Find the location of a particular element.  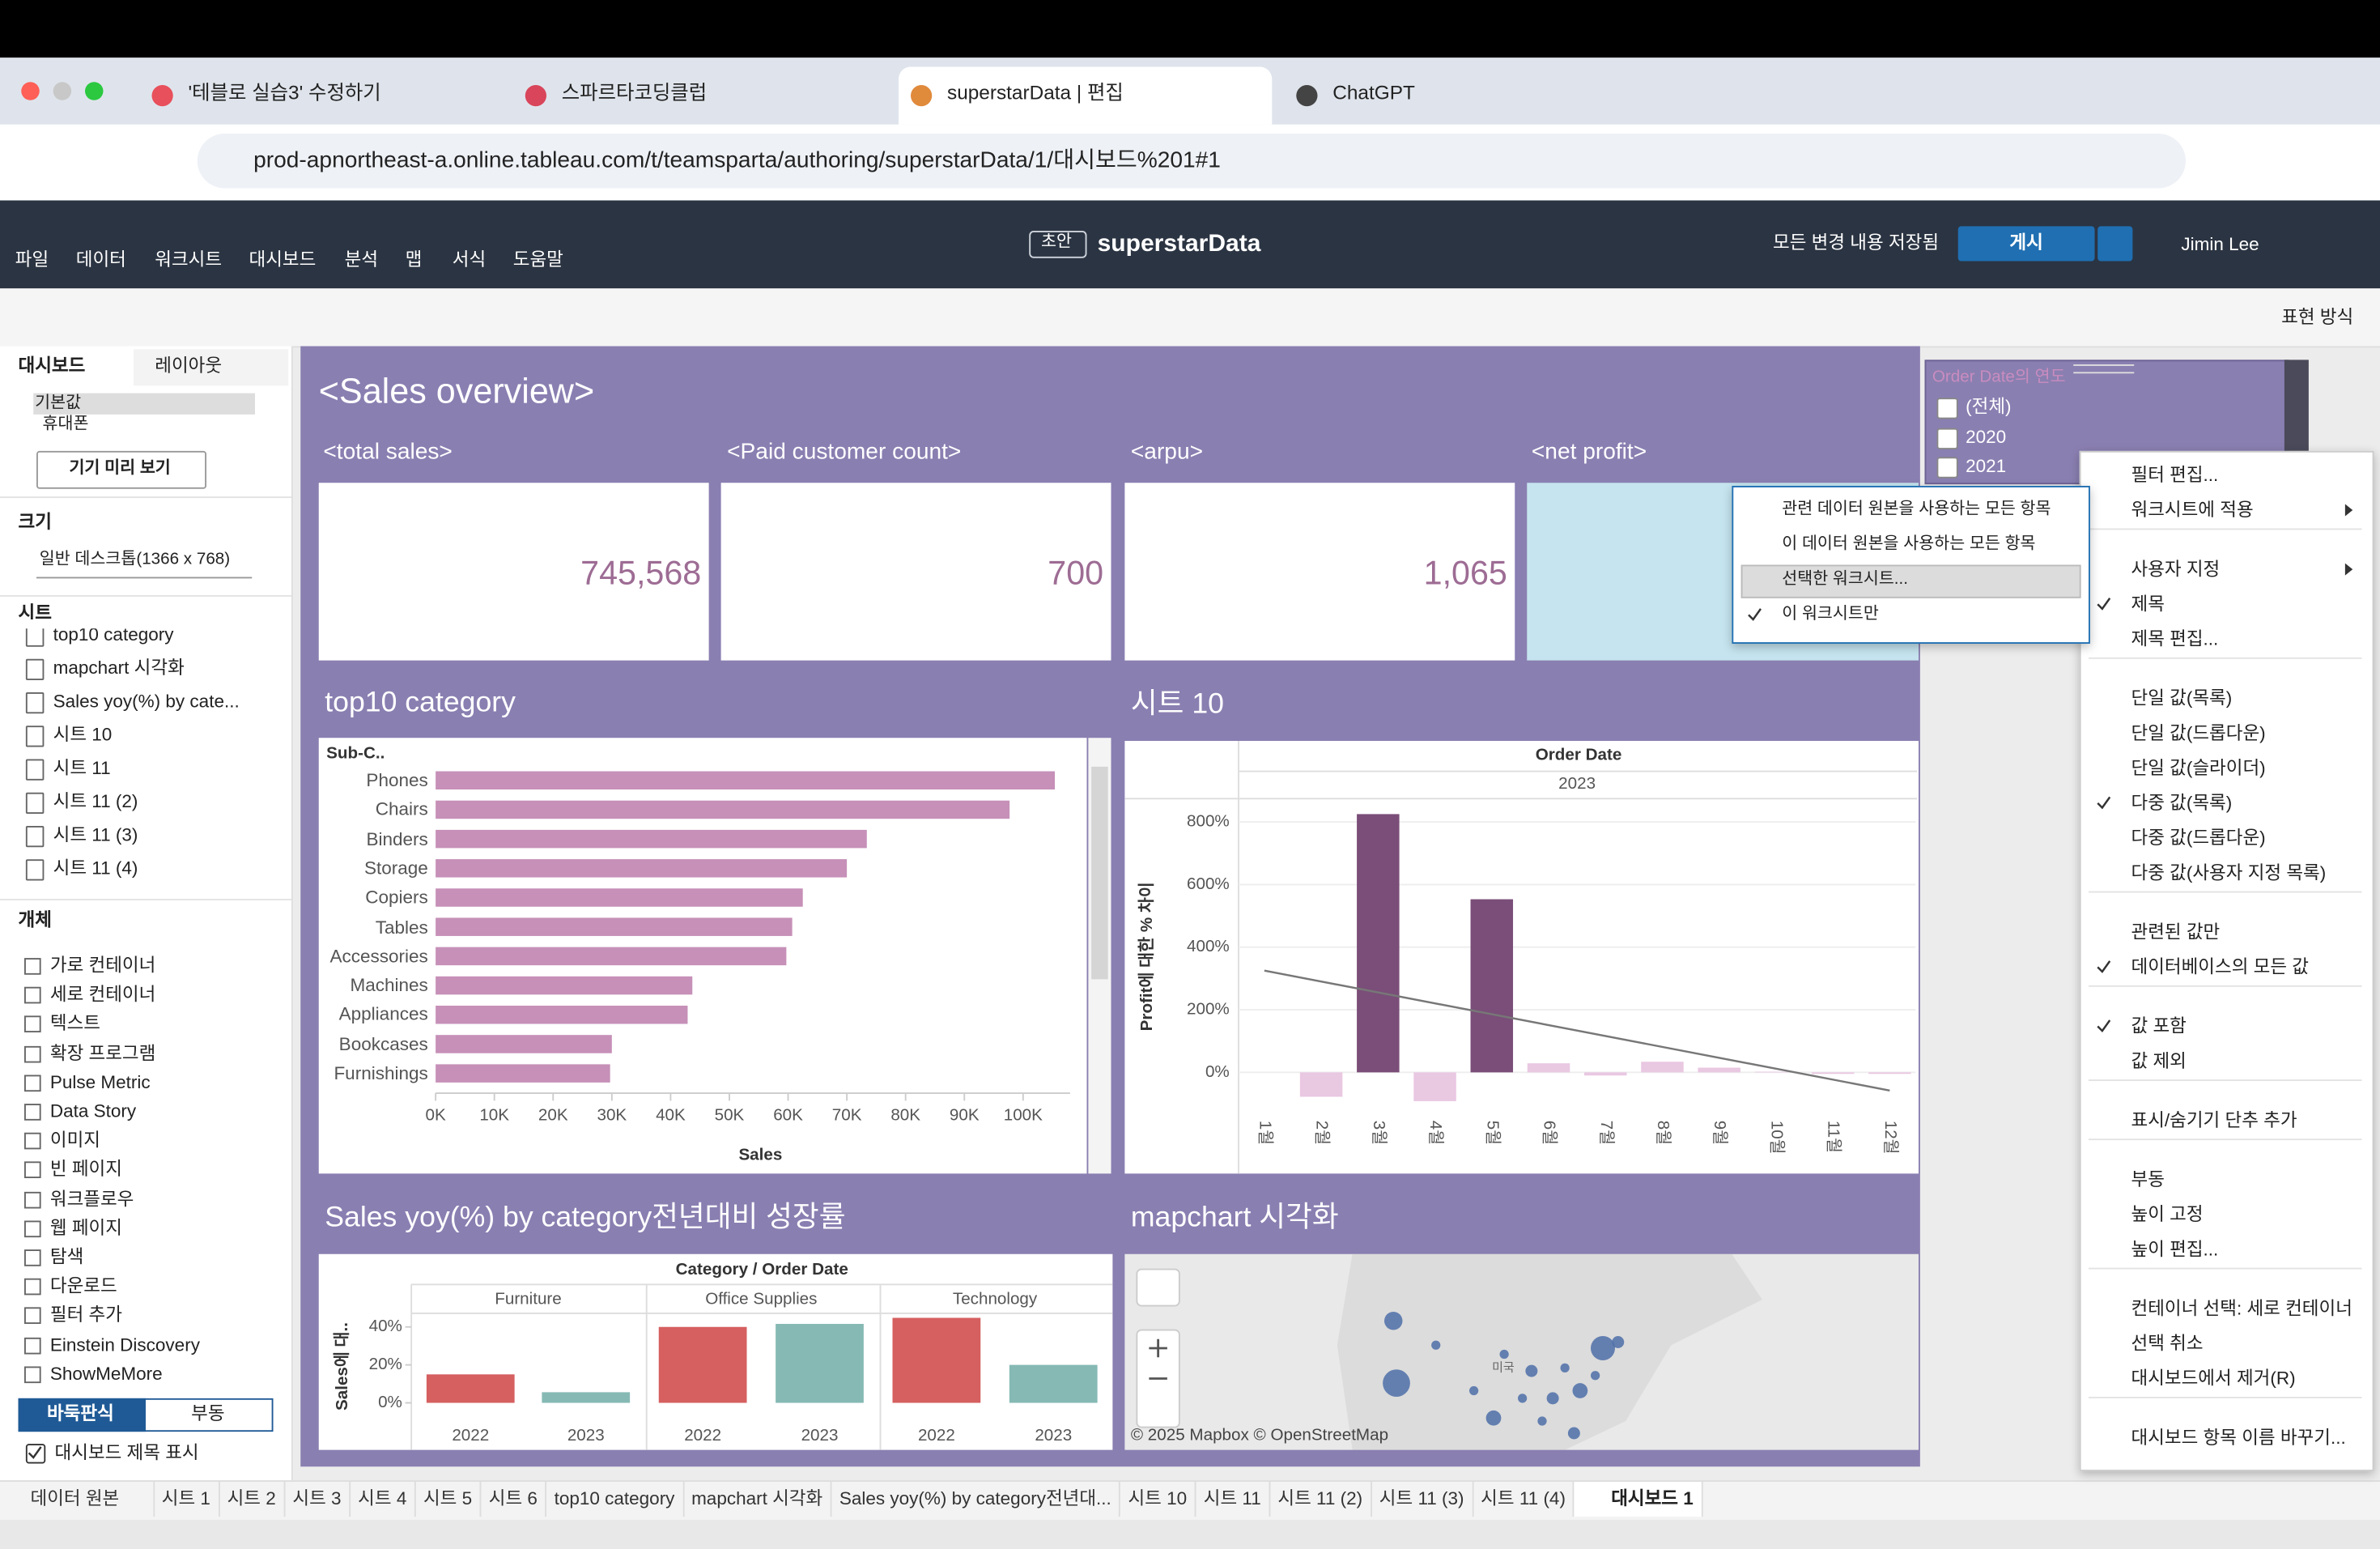

menu-item: 사용자 지정 is located at coordinates (2176, 569).